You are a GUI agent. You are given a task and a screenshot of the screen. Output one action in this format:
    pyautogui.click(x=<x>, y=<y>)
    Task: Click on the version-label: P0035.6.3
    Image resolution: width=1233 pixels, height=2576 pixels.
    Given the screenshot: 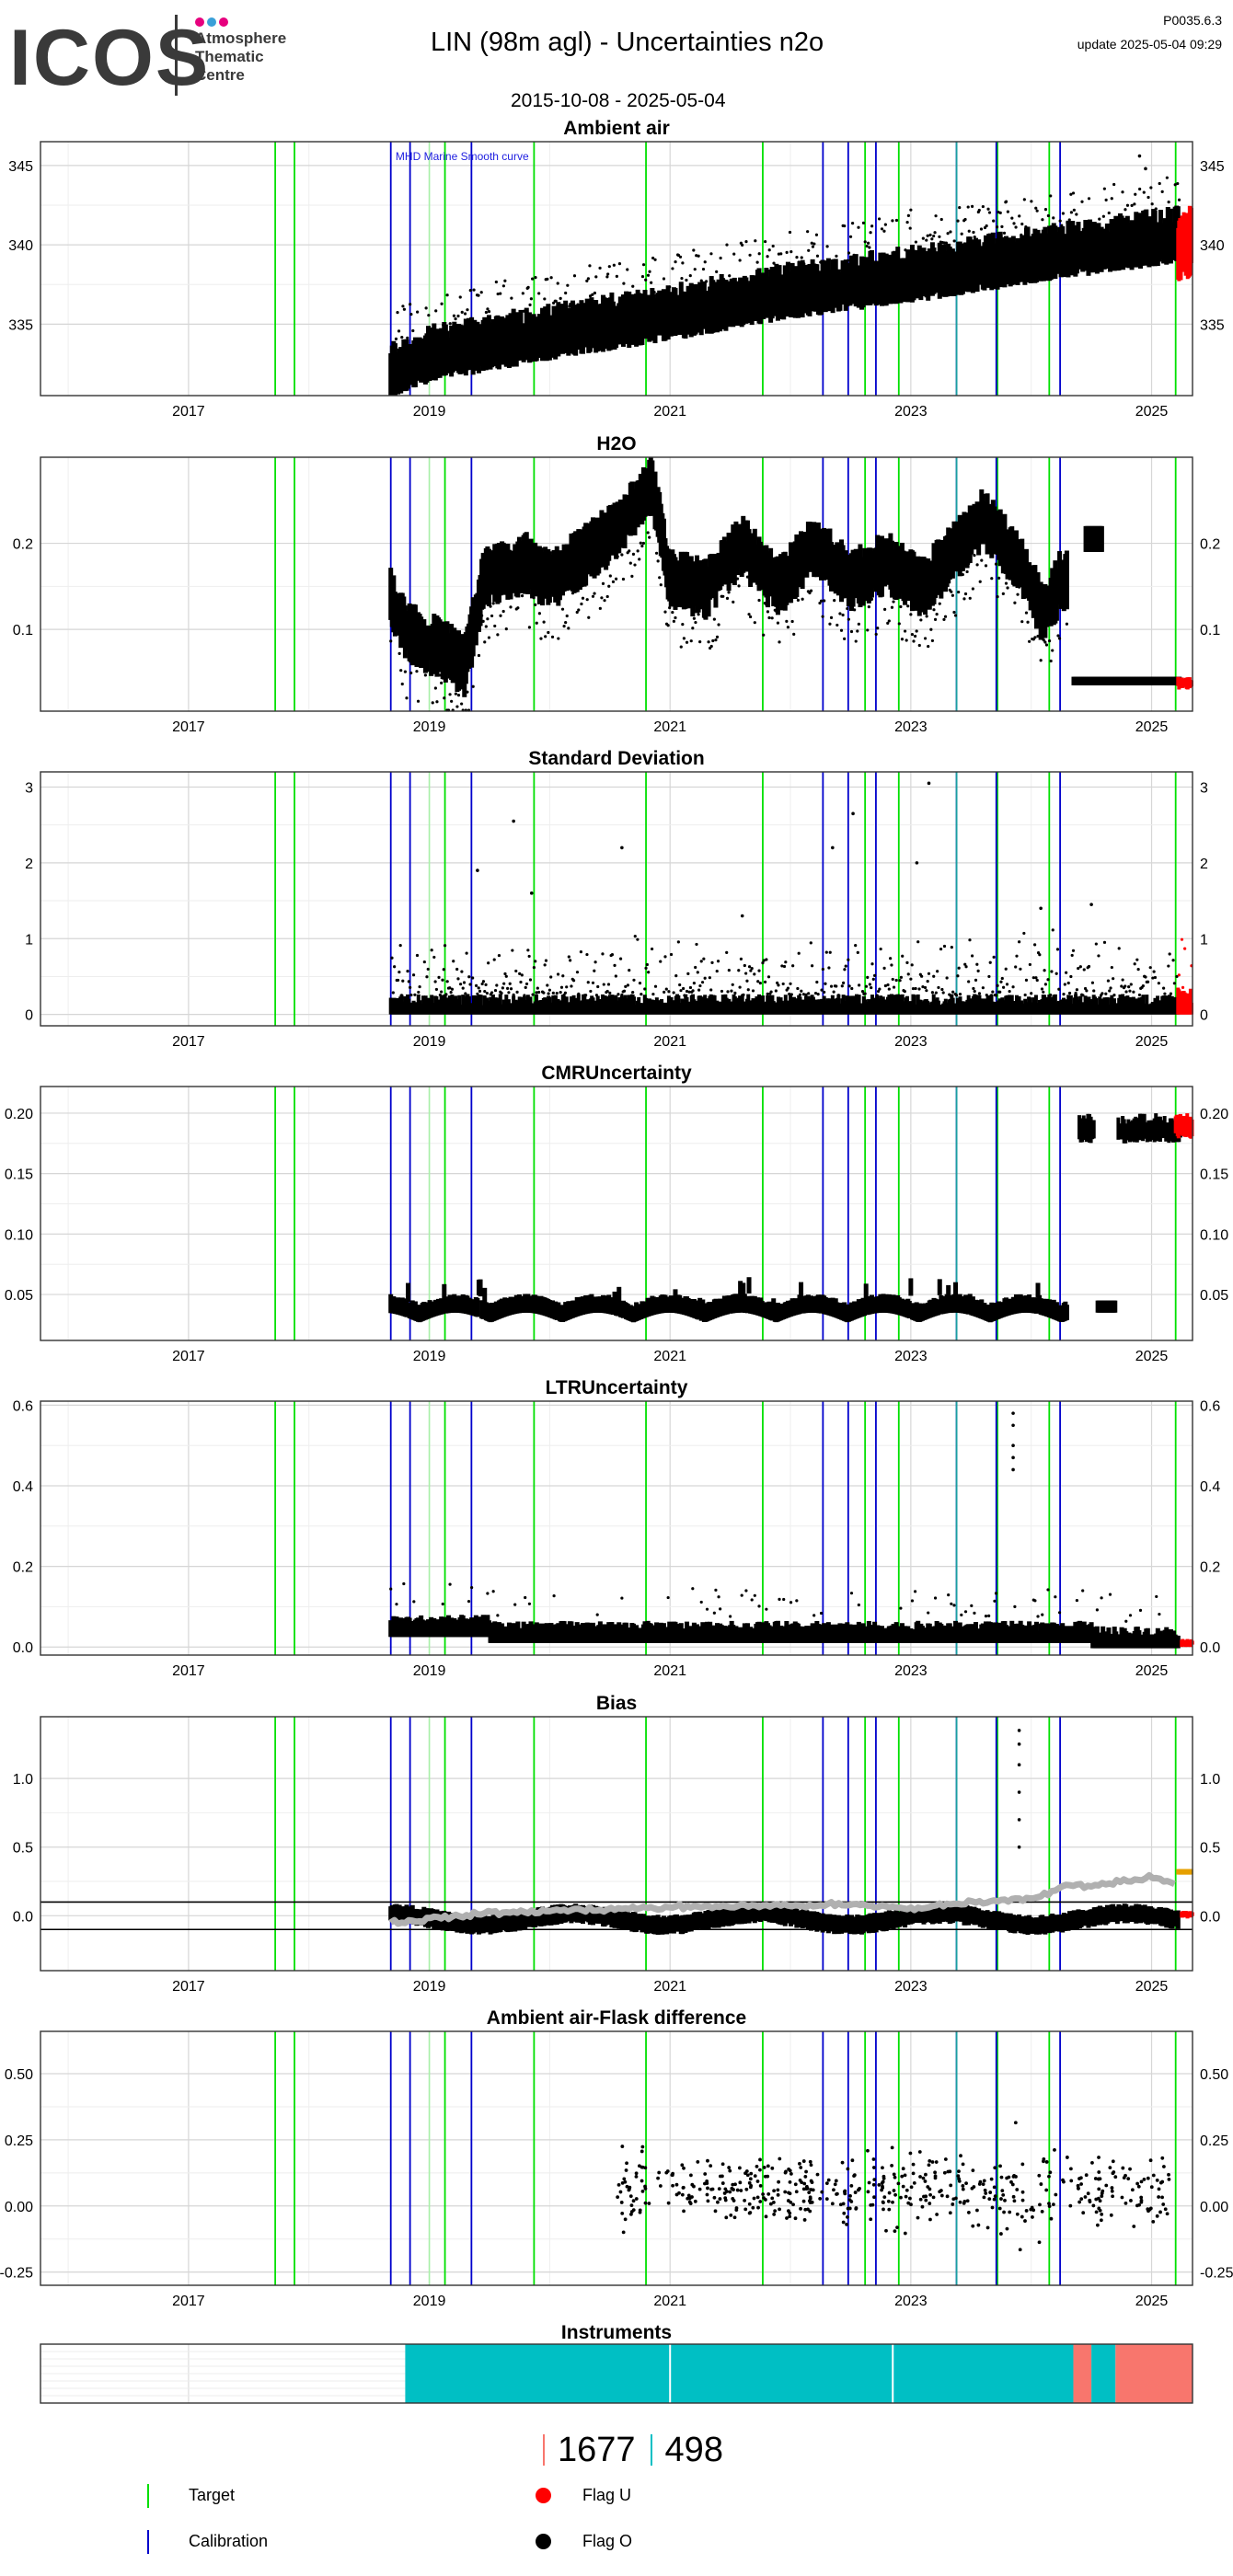 What is the action you would take?
    pyautogui.click(x=1192, y=20)
    